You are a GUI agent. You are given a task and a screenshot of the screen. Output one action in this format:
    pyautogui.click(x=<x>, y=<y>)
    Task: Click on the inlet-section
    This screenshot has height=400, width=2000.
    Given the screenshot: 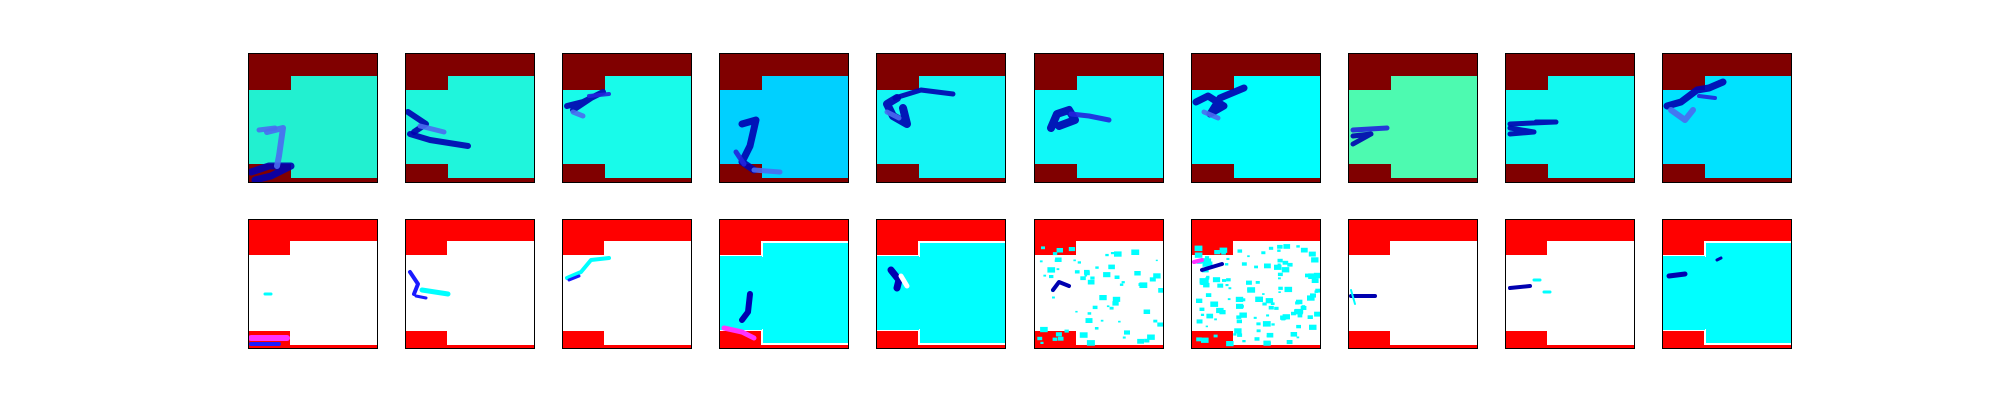 What is the action you would take?
    pyautogui.click(x=1370, y=293)
    